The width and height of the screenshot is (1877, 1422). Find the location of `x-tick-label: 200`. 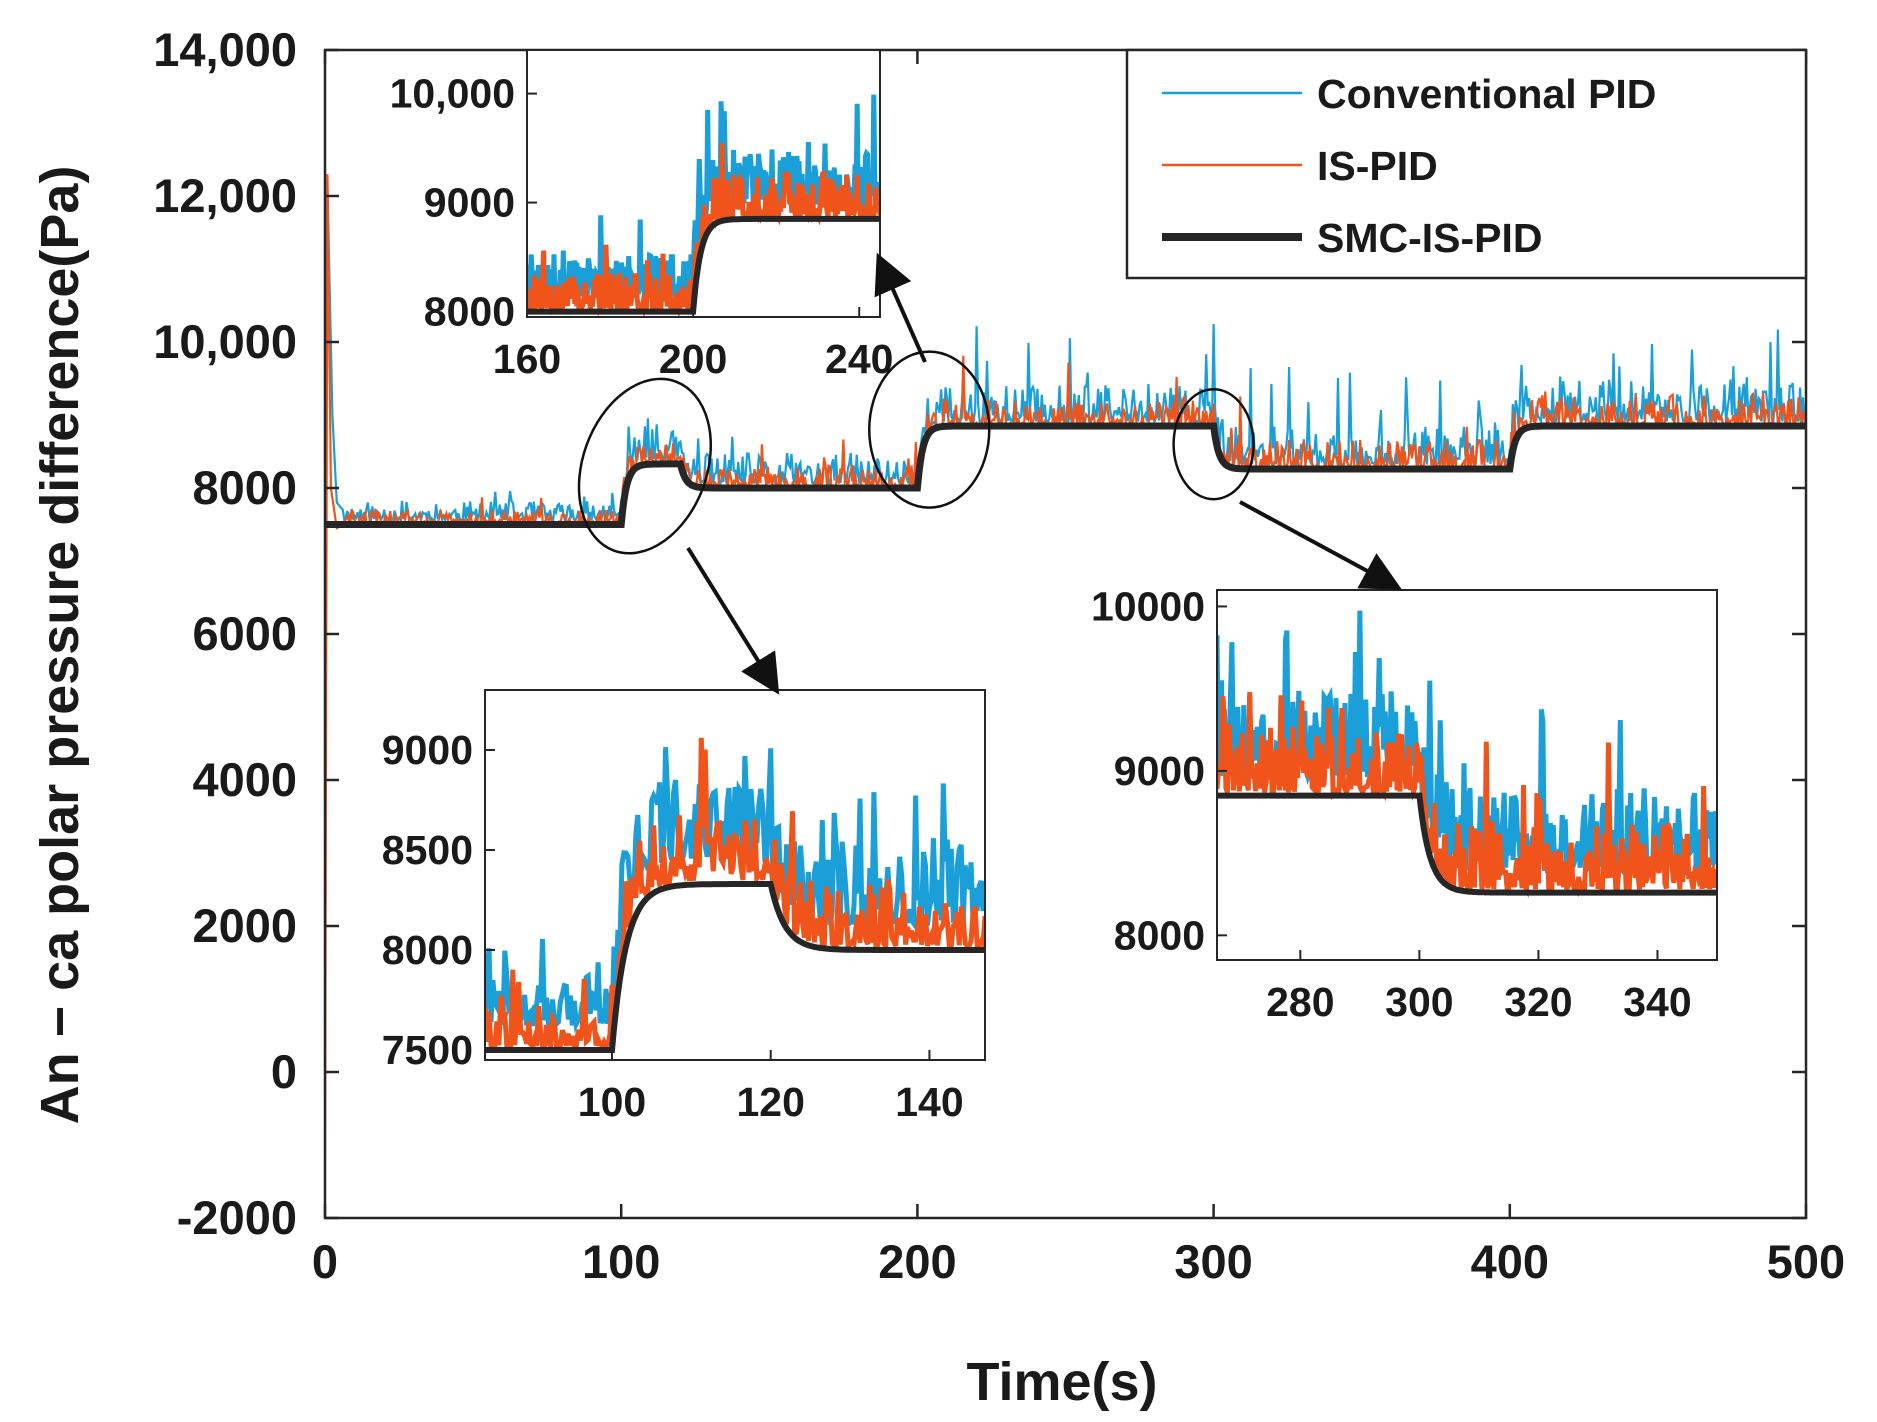

x-tick-label: 200 is located at coordinates (917, 1261).